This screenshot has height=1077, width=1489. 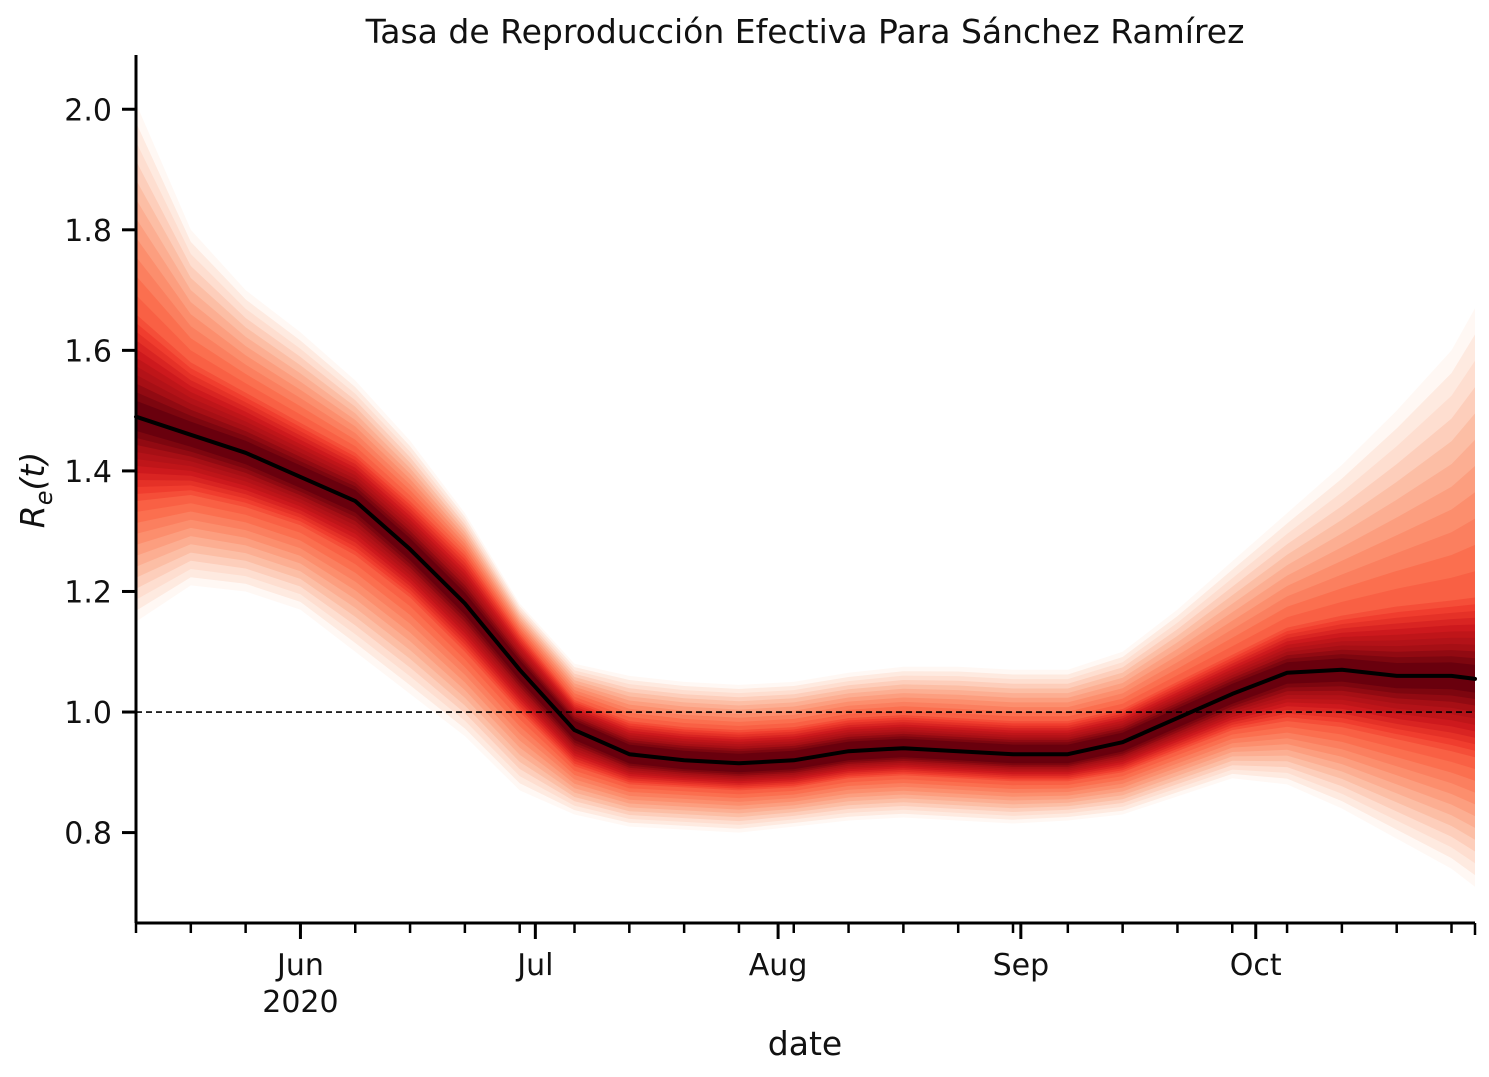 What do you see at coordinates (88, 834) in the screenshot?
I see `y-tick-label-1: 0.8` at bounding box center [88, 834].